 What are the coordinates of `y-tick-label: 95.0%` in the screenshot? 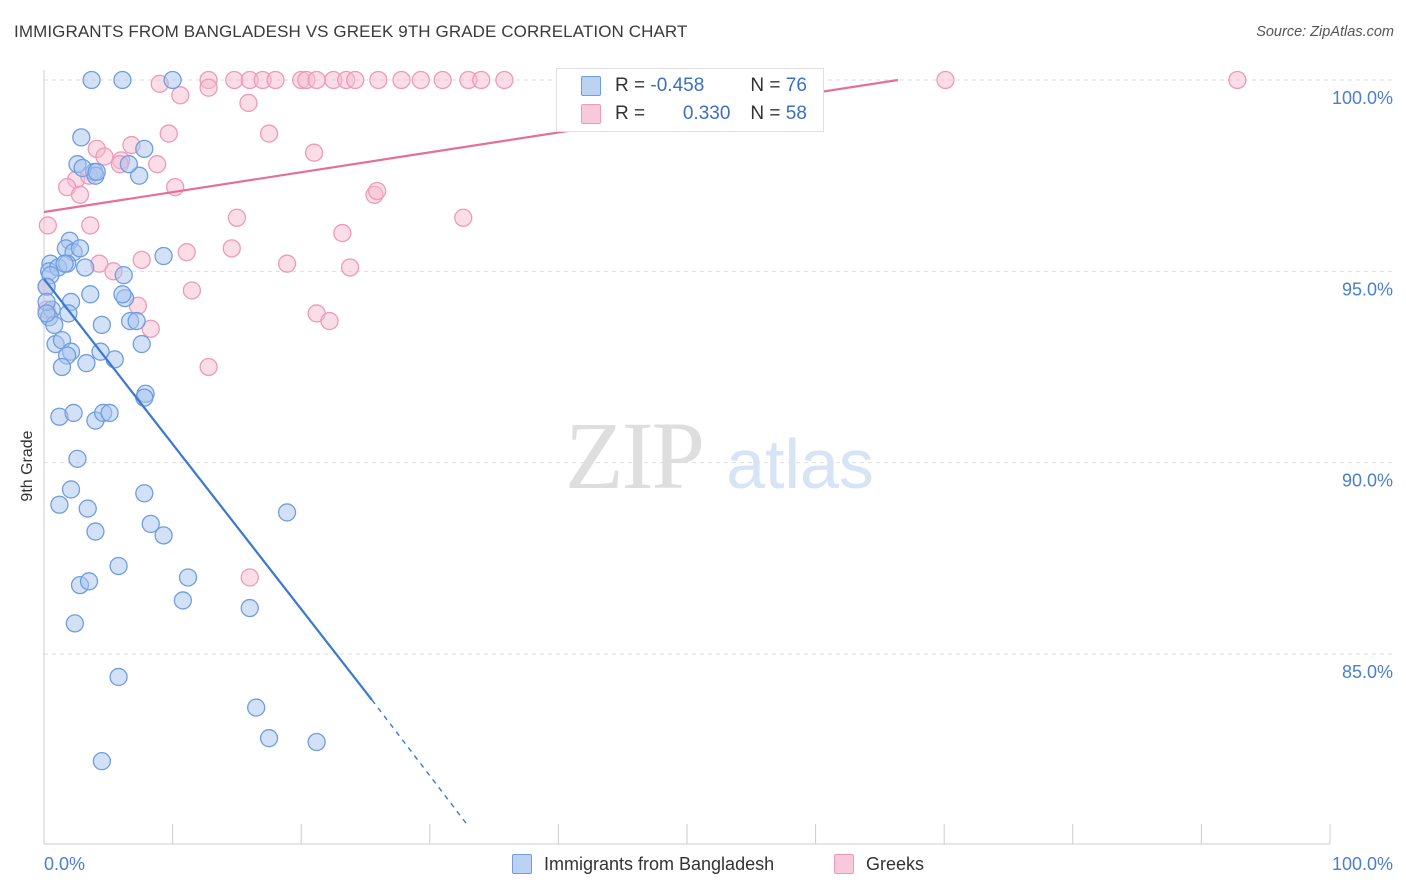 It's located at (1367, 289).